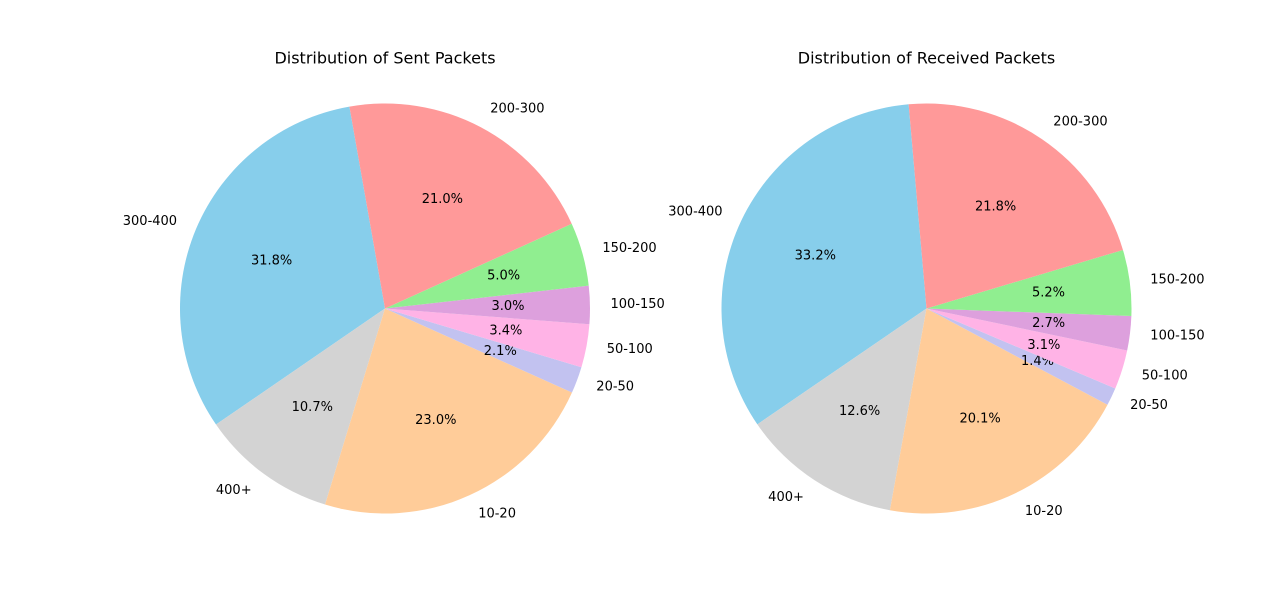 This screenshot has height=612, width=1280. I want to click on percent-label-received-200-300: 21.8%, so click(995, 206).